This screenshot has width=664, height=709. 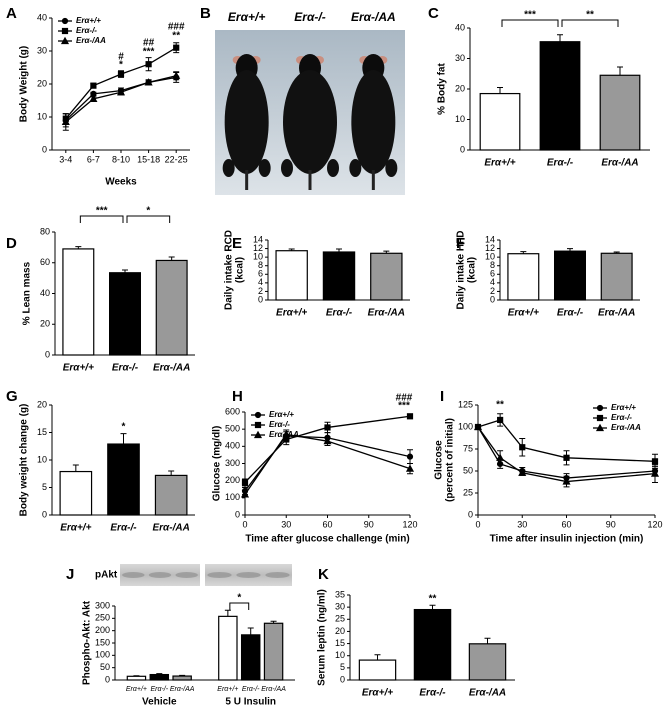 What do you see at coordinates (106, 575) in the screenshot?
I see `blot-label: pAkt` at bounding box center [106, 575].